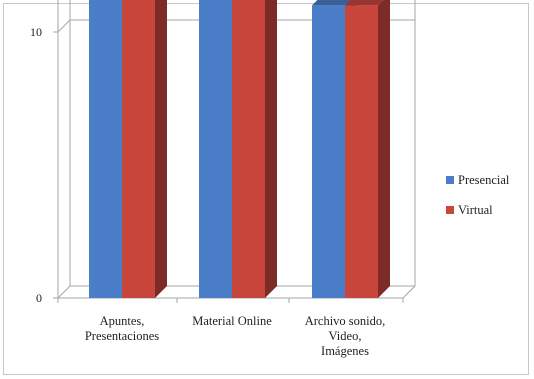 The height and width of the screenshot is (379, 534). I want to click on x-category-label: Apuntes, Presentaciones, so click(122, 328).